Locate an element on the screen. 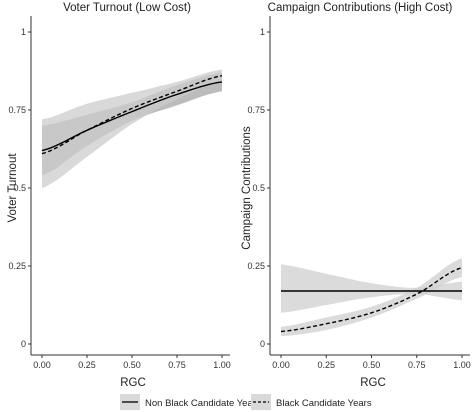 This screenshot has height=412, width=474. confidence-band-non-black-candidate is located at coordinates (371, 288).